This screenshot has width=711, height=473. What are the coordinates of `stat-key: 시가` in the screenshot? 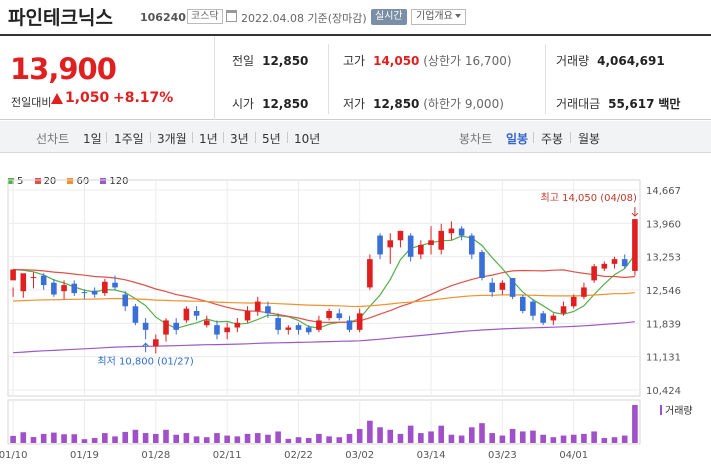 It's located at (243, 104).